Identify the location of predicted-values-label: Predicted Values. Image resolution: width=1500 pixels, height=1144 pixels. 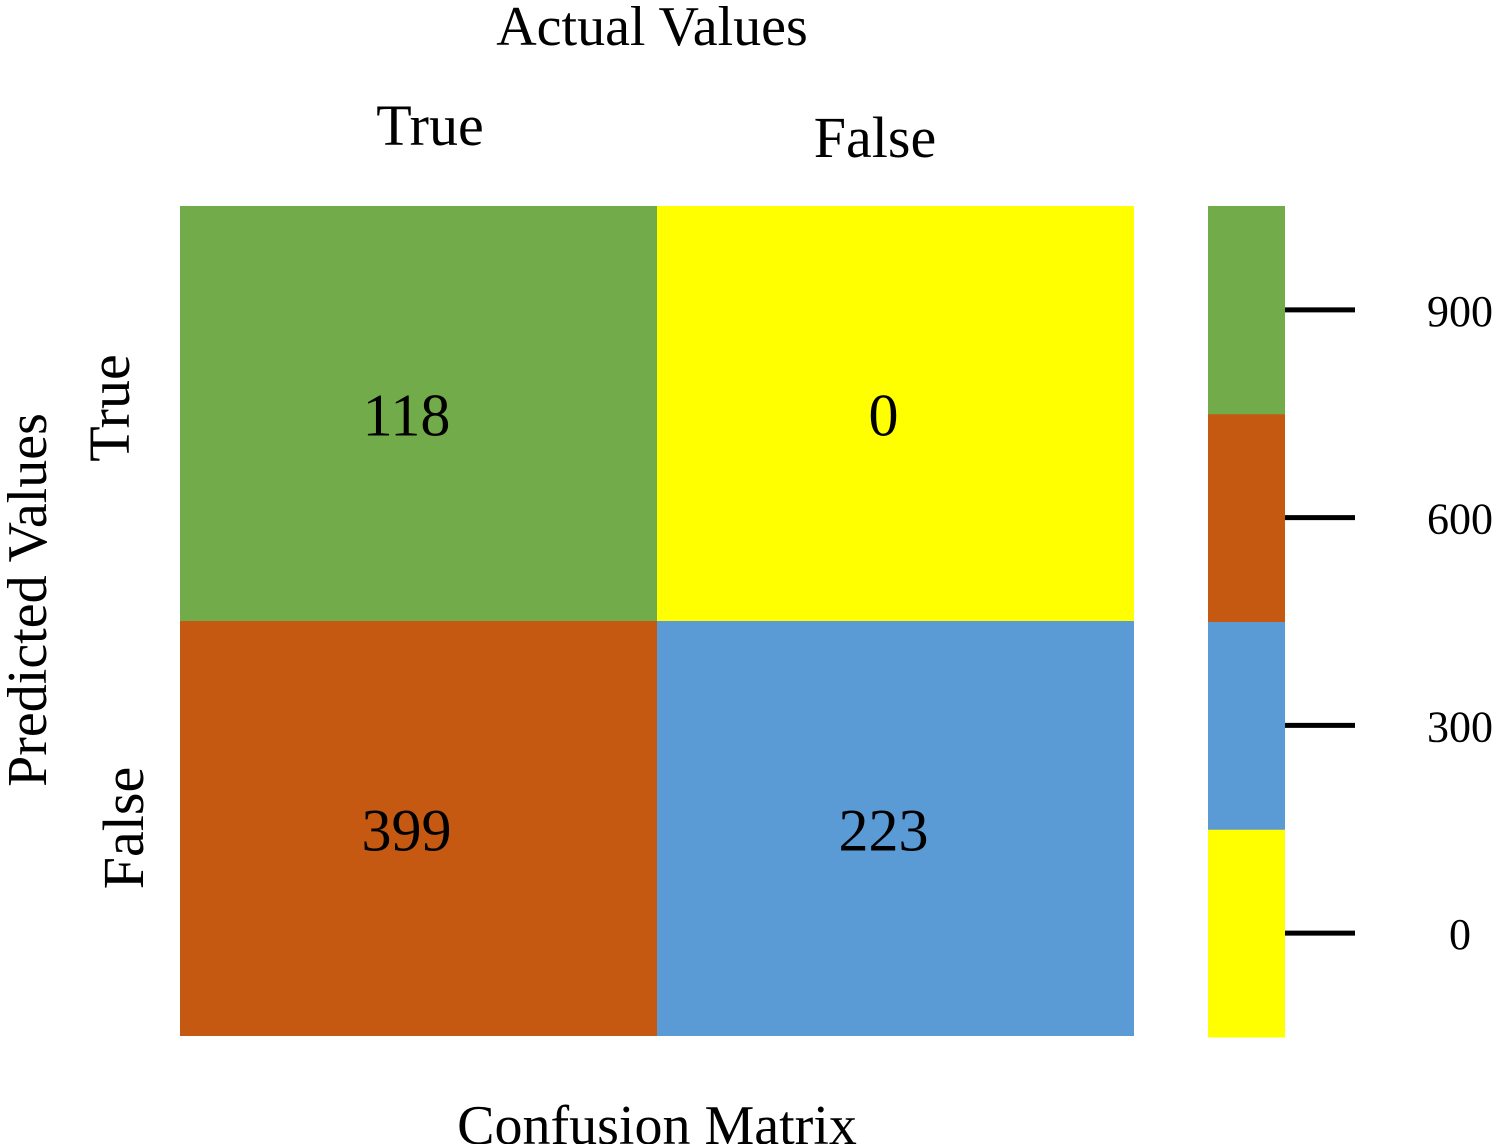
(29, 600).